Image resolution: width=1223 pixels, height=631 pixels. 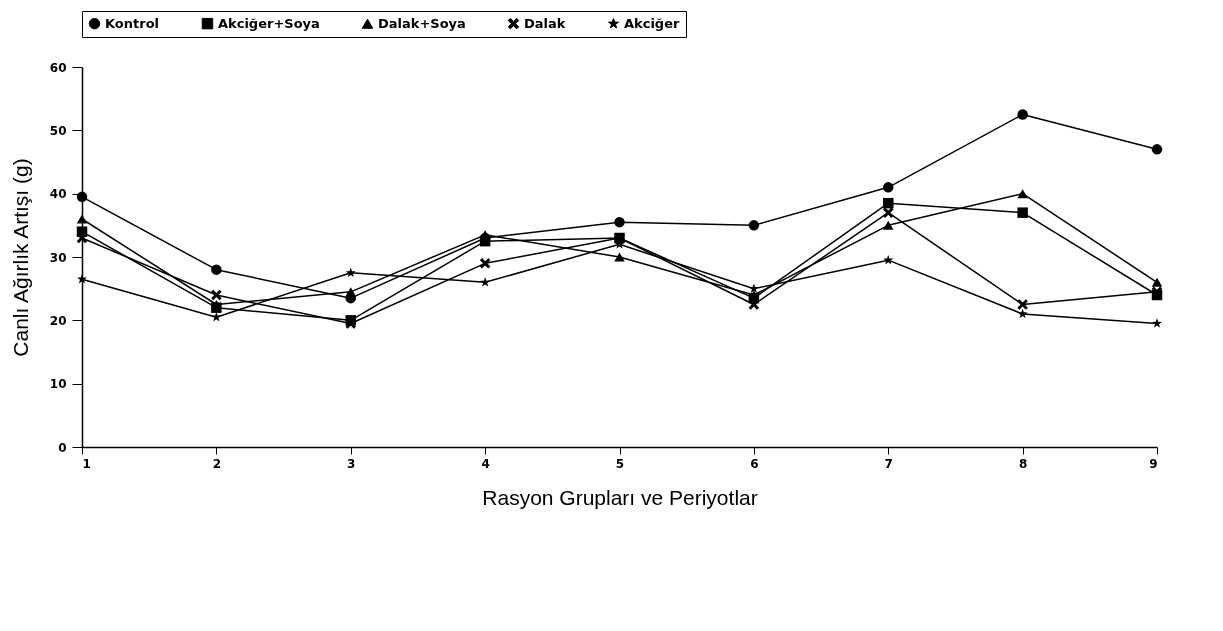 What do you see at coordinates (1153, 463) in the screenshot?
I see `x-tick-label: 9` at bounding box center [1153, 463].